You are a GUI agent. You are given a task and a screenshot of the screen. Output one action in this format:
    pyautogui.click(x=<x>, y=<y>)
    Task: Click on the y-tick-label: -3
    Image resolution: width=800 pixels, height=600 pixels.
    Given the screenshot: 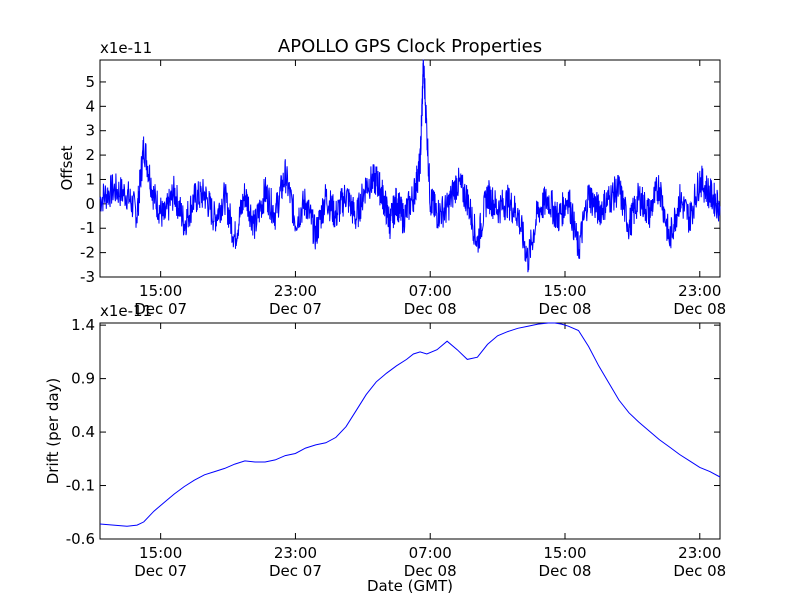 What is the action you would take?
    pyautogui.click(x=87, y=277)
    